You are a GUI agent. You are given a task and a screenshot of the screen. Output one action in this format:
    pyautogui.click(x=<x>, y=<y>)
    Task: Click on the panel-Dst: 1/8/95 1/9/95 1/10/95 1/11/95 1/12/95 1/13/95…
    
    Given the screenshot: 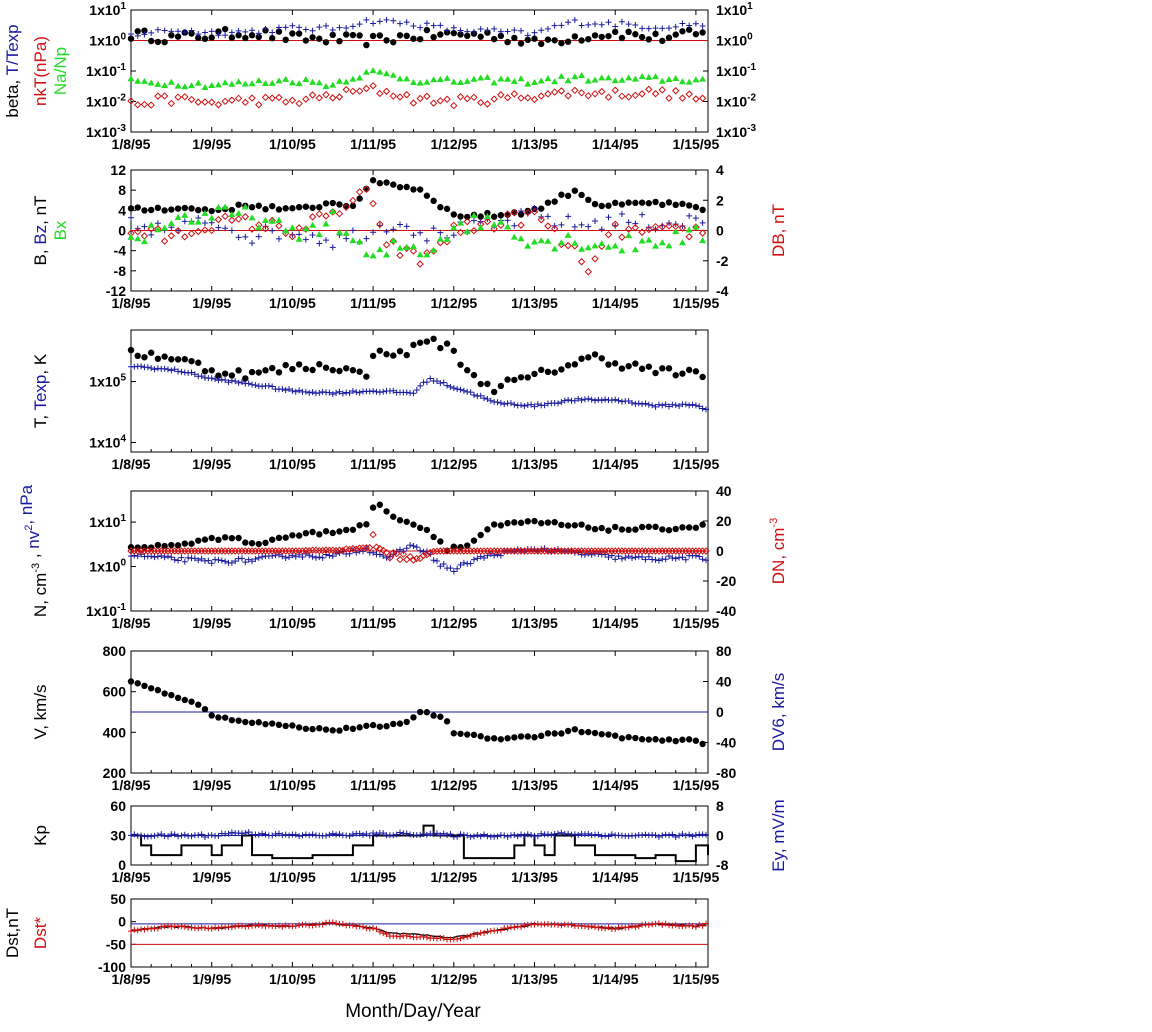 What is the action you would take?
    pyautogui.click(x=361, y=939)
    